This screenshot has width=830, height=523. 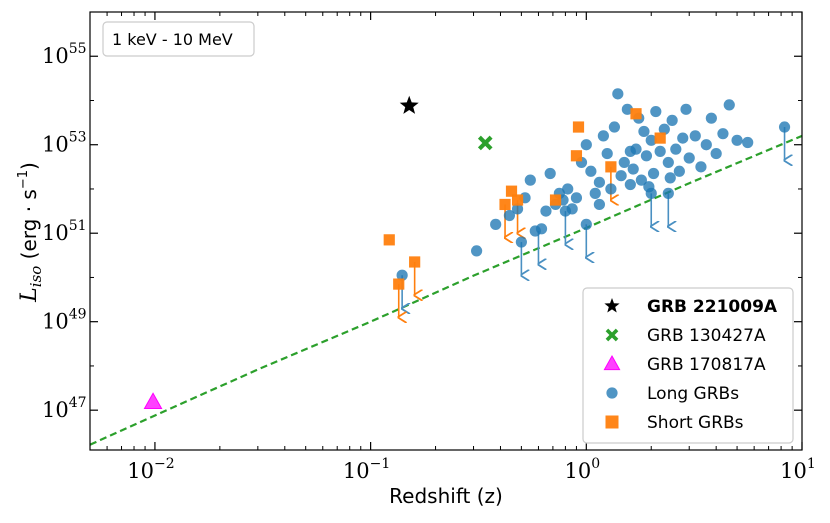 I want to click on legend-entry-grb-221009a: GRB 221009A, so click(x=712, y=307).